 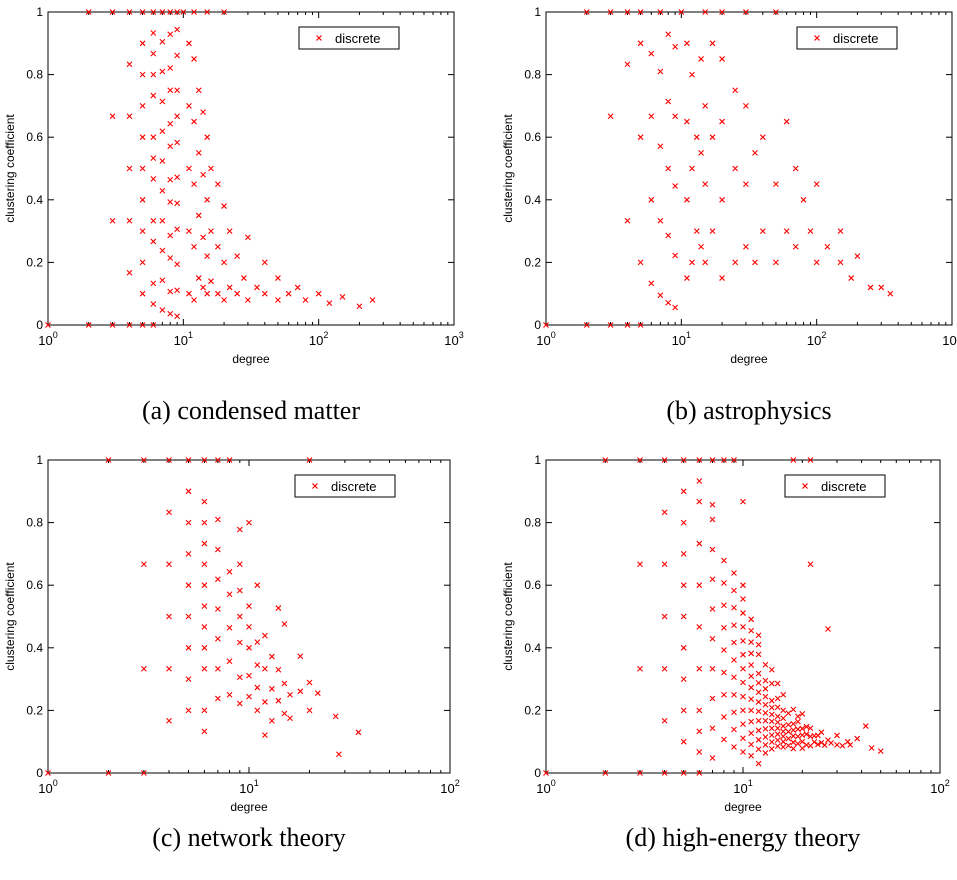 I want to click on panel-caption: (c) network theory, so click(x=248, y=837).